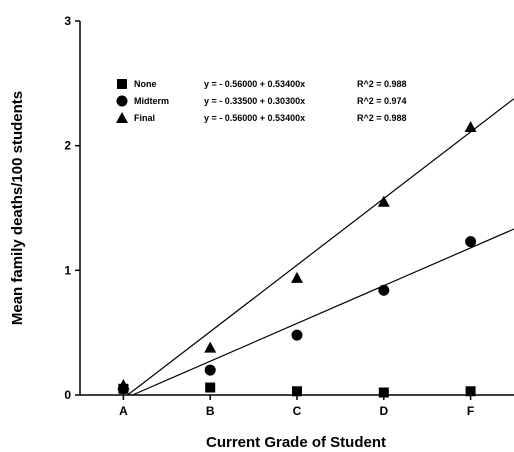 The image size is (514, 452). I want to click on y-tick-label: 0, so click(67, 395).